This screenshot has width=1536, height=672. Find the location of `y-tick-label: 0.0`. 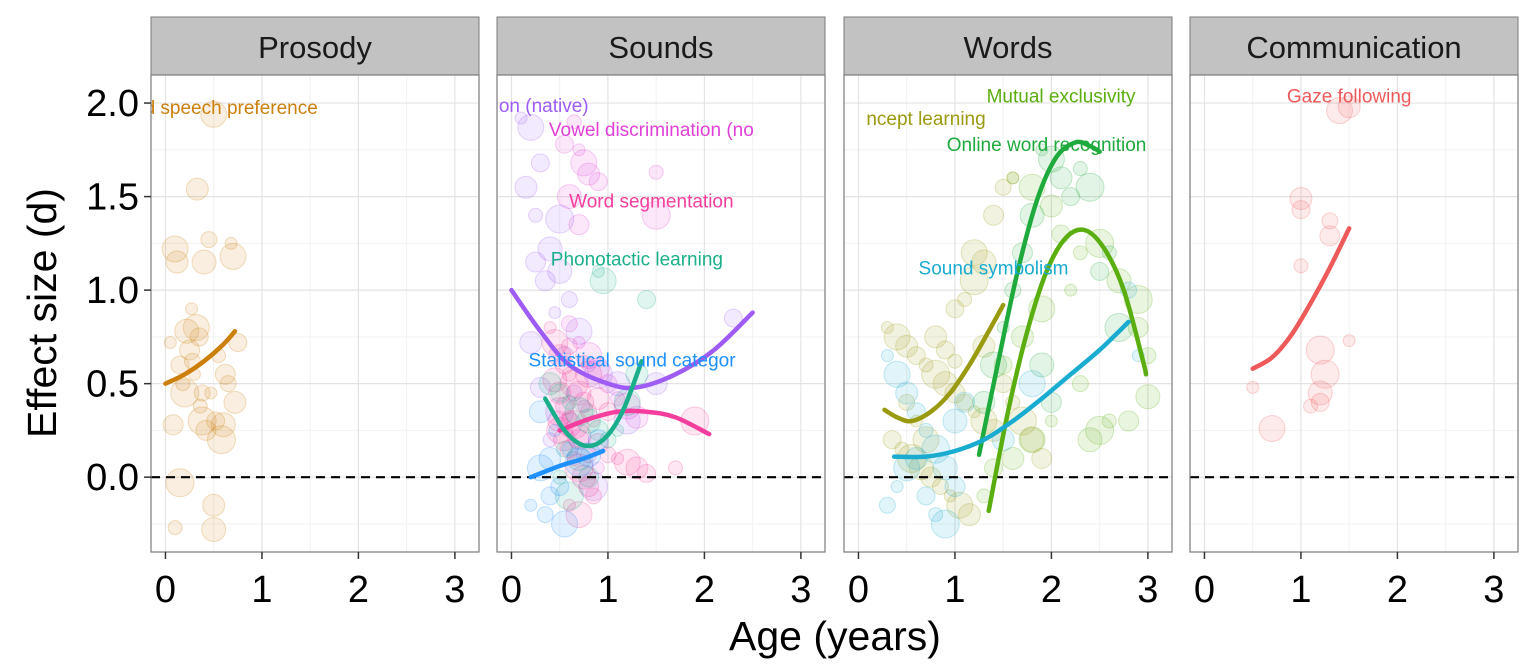

y-tick-label: 0.0 is located at coordinates (112, 478).